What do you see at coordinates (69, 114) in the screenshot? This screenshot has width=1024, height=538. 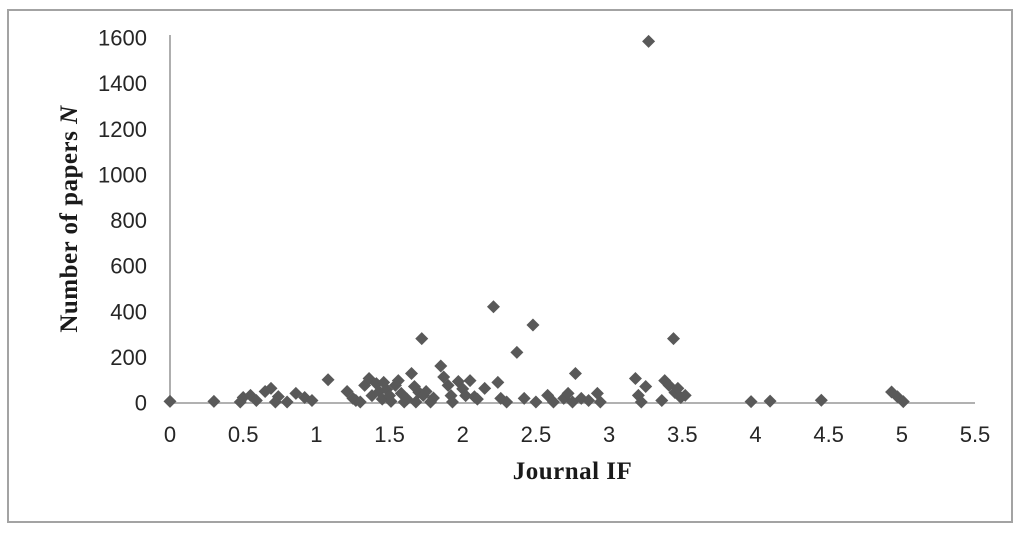 I see `y-axis-title-italic-n: N` at bounding box center [69, 114].